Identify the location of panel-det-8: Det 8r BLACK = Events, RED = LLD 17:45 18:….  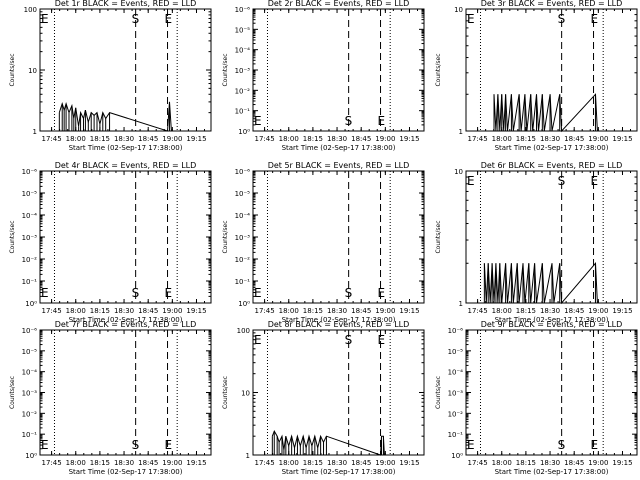
(323, 398).